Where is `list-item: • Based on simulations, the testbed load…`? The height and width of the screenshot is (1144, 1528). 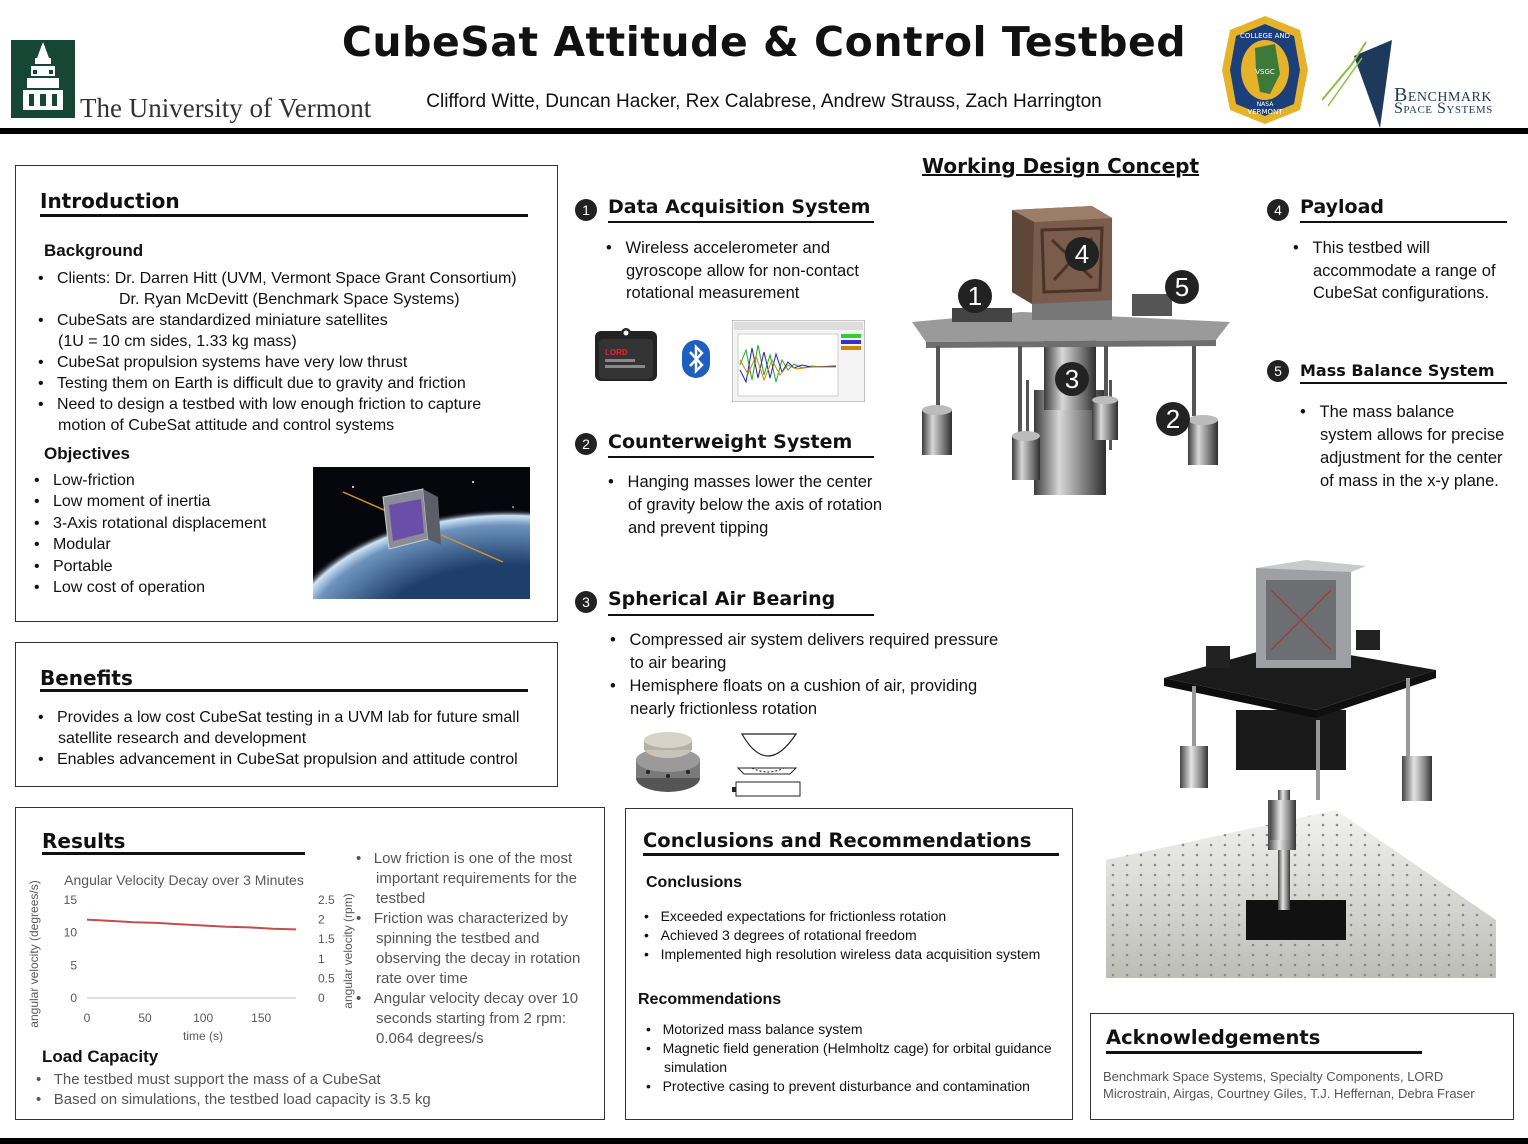 list-item: • Based on simulations, the testbed load… is located at coordinates (233, 1099).